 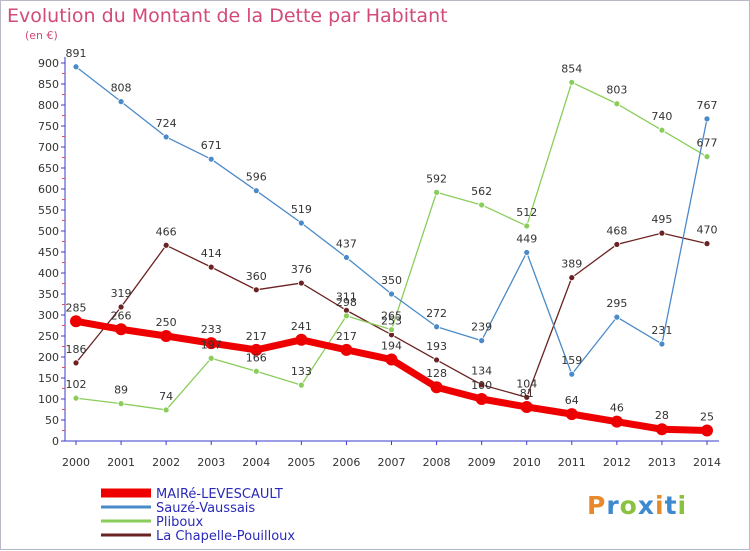 I want to click on data-label: 28, so click(x=662, y=415).